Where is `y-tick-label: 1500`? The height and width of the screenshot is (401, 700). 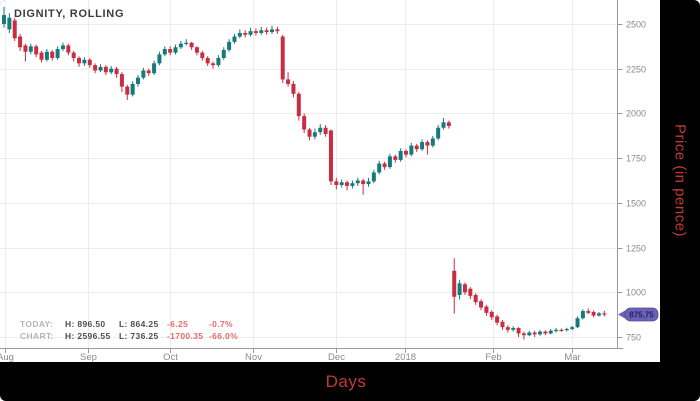 y-tick-label: 1500 is located at coordinates (636, 204).